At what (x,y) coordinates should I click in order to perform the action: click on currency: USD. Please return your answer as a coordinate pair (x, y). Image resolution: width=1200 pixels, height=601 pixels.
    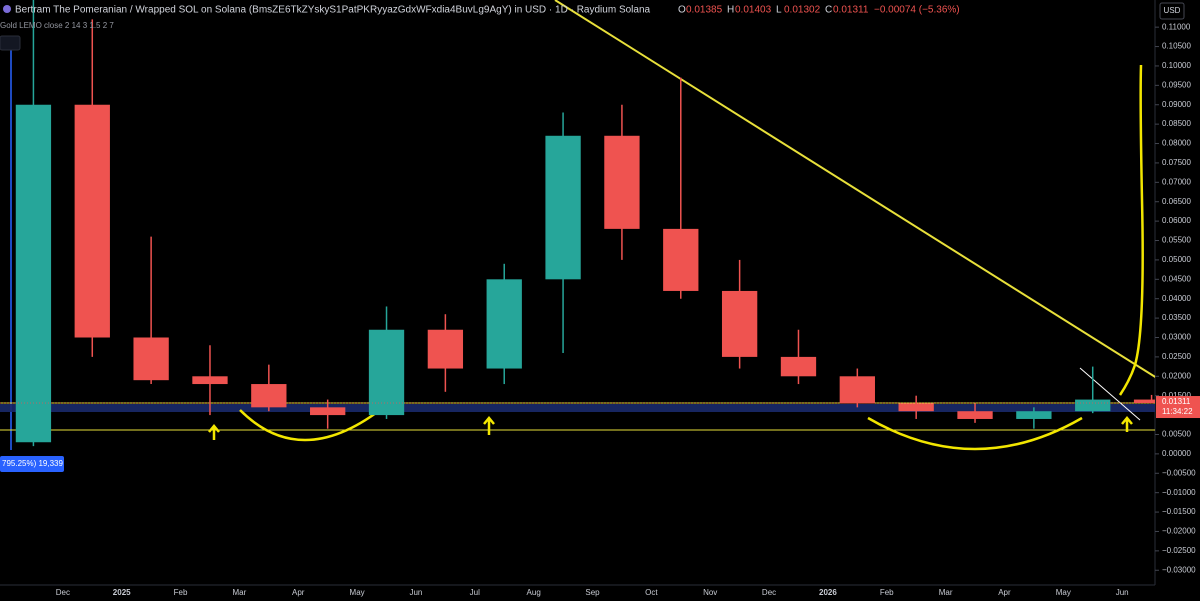
    Looking at the image, I should click on (1172, 10).